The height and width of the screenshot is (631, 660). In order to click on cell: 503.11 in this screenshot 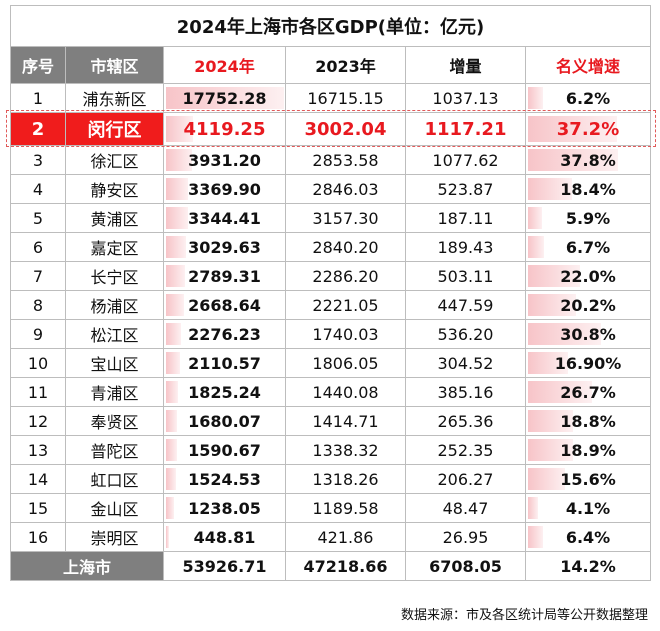, I will do `click(465, 276)`.